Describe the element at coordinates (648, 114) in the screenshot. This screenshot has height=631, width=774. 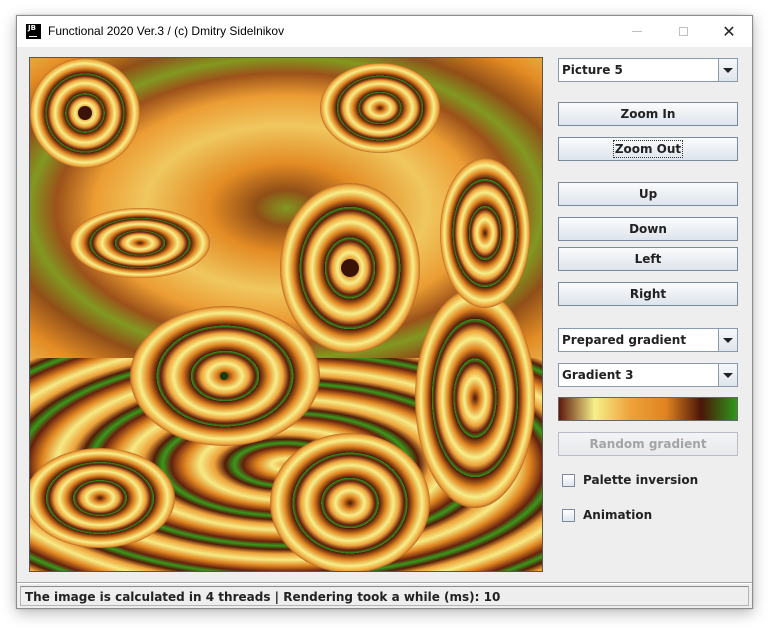
I see `zoom-in-button: Zoom In` at that location.